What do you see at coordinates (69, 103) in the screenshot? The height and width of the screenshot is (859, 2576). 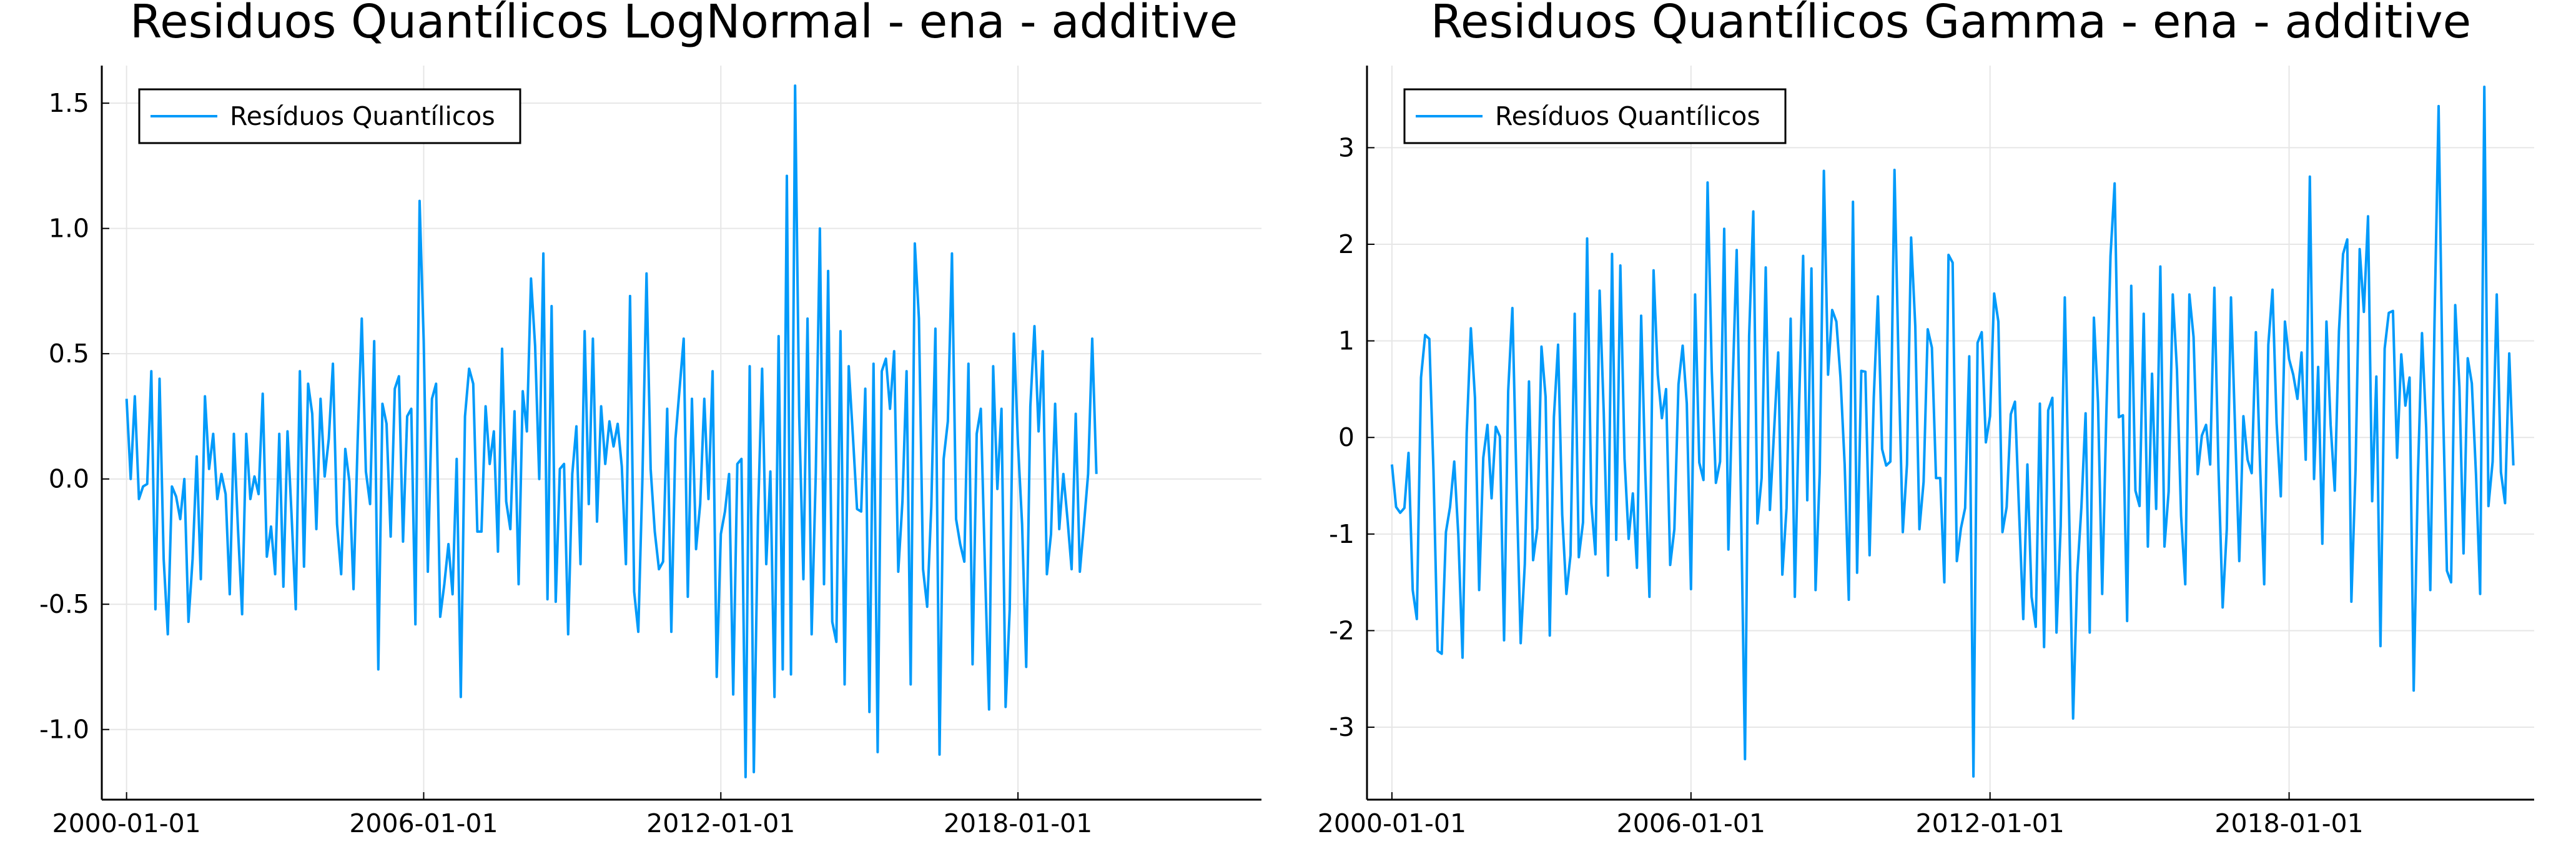 I see `y-tick-label: 1.5` at bounding box center [69, 103].